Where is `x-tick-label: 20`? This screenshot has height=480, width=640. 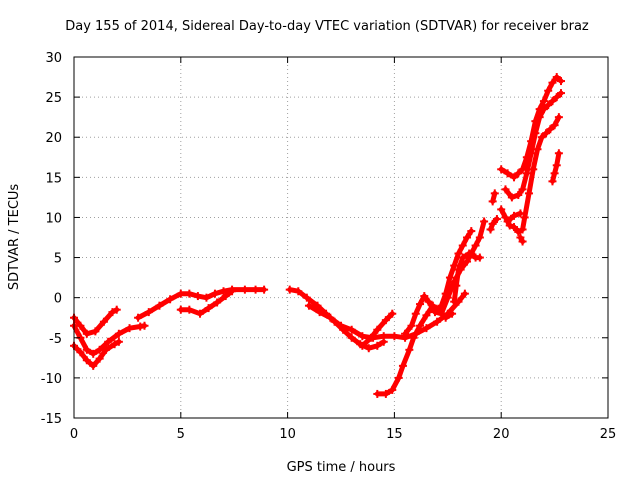
x-tick-label: 20 is located at coordinates (501, 434).